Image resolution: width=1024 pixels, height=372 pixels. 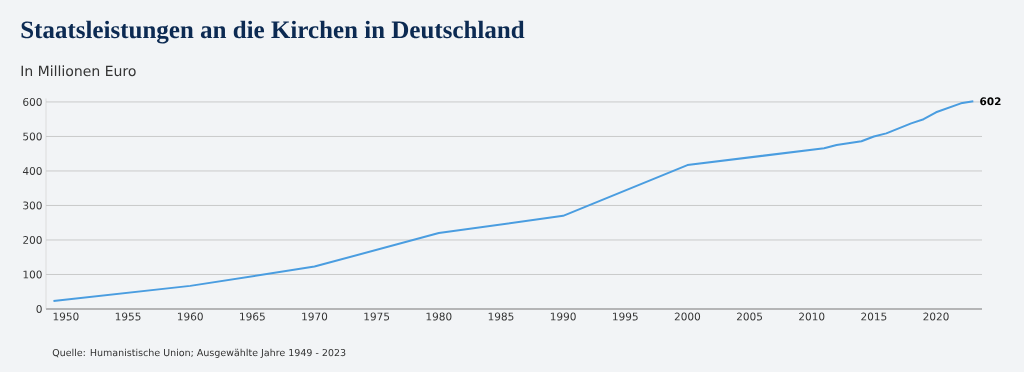 I want to click on x-tick-label: 1965, so click(x=252, y=316).